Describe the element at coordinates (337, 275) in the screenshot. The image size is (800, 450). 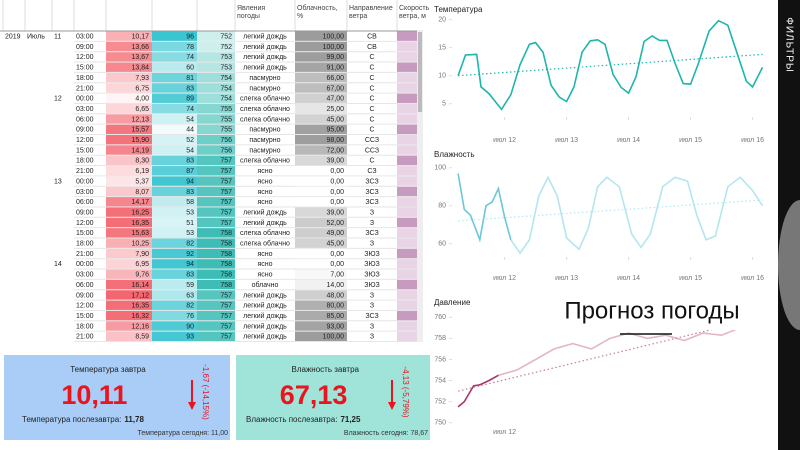
I see `table-cell: 7,00` at that location.